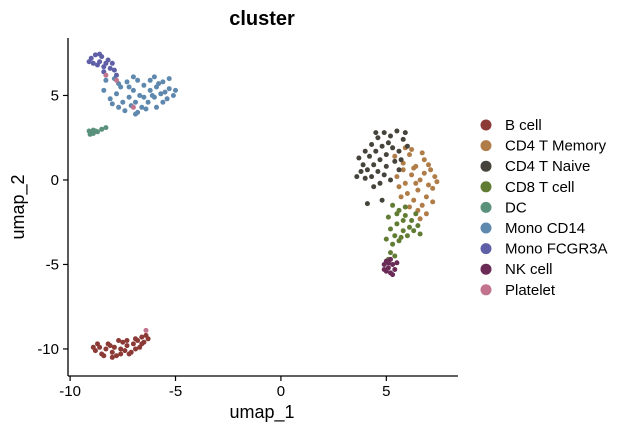  I want to click on y-axis-title: umap_2, so click(18, 206).